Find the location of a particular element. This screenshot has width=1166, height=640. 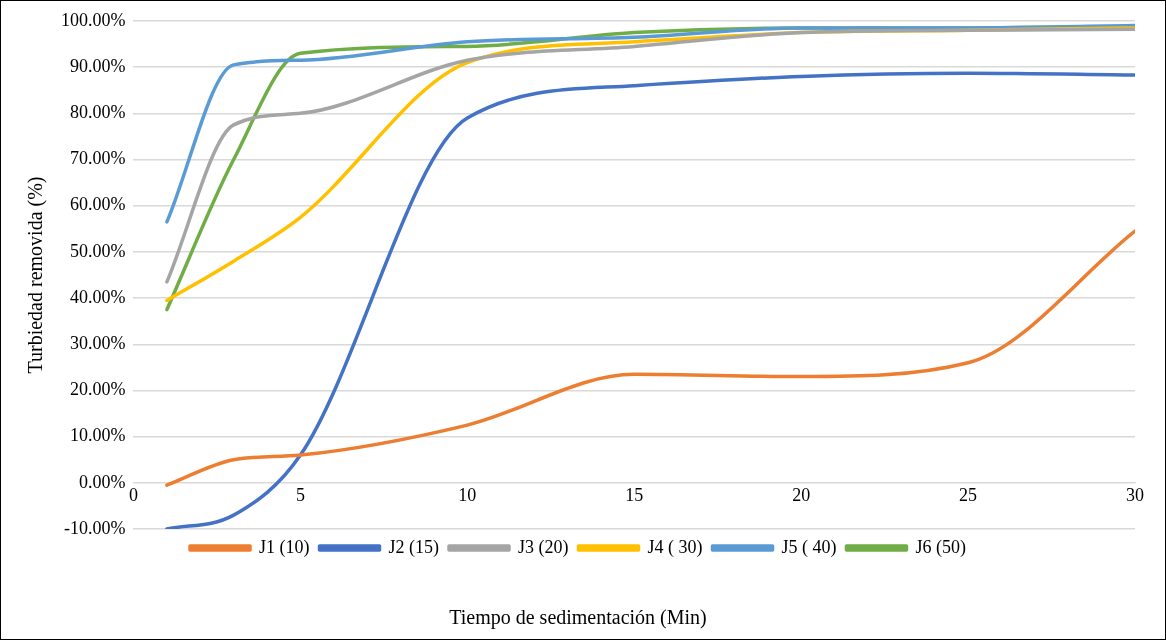

x-tick-label: 15 is located at coordinates (634, 495).